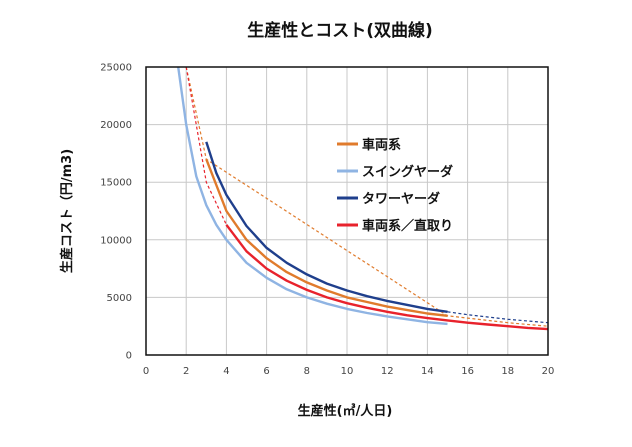 The height and width of the screenshot is (447, 632). Describe the element at coordinates (307, 371) in the screenshot. I see `x-tick-label: 8` at that location.